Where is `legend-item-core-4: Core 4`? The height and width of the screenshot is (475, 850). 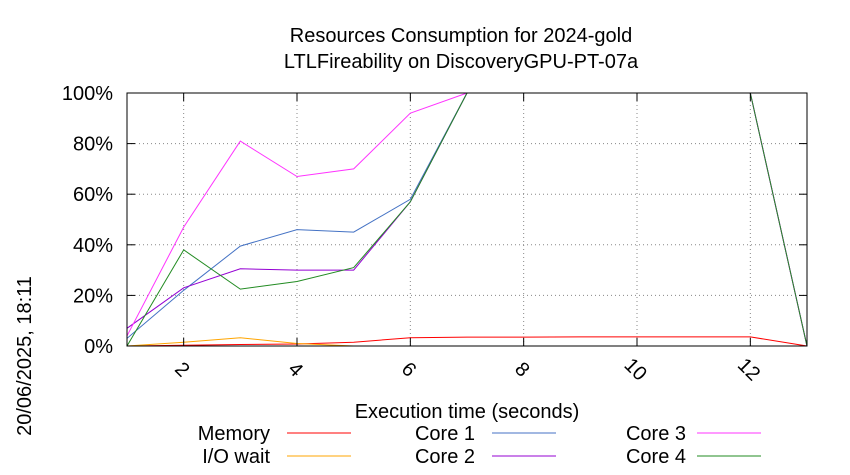 legend-item-core-4: Core 4 is located at coordinates (693, 457).